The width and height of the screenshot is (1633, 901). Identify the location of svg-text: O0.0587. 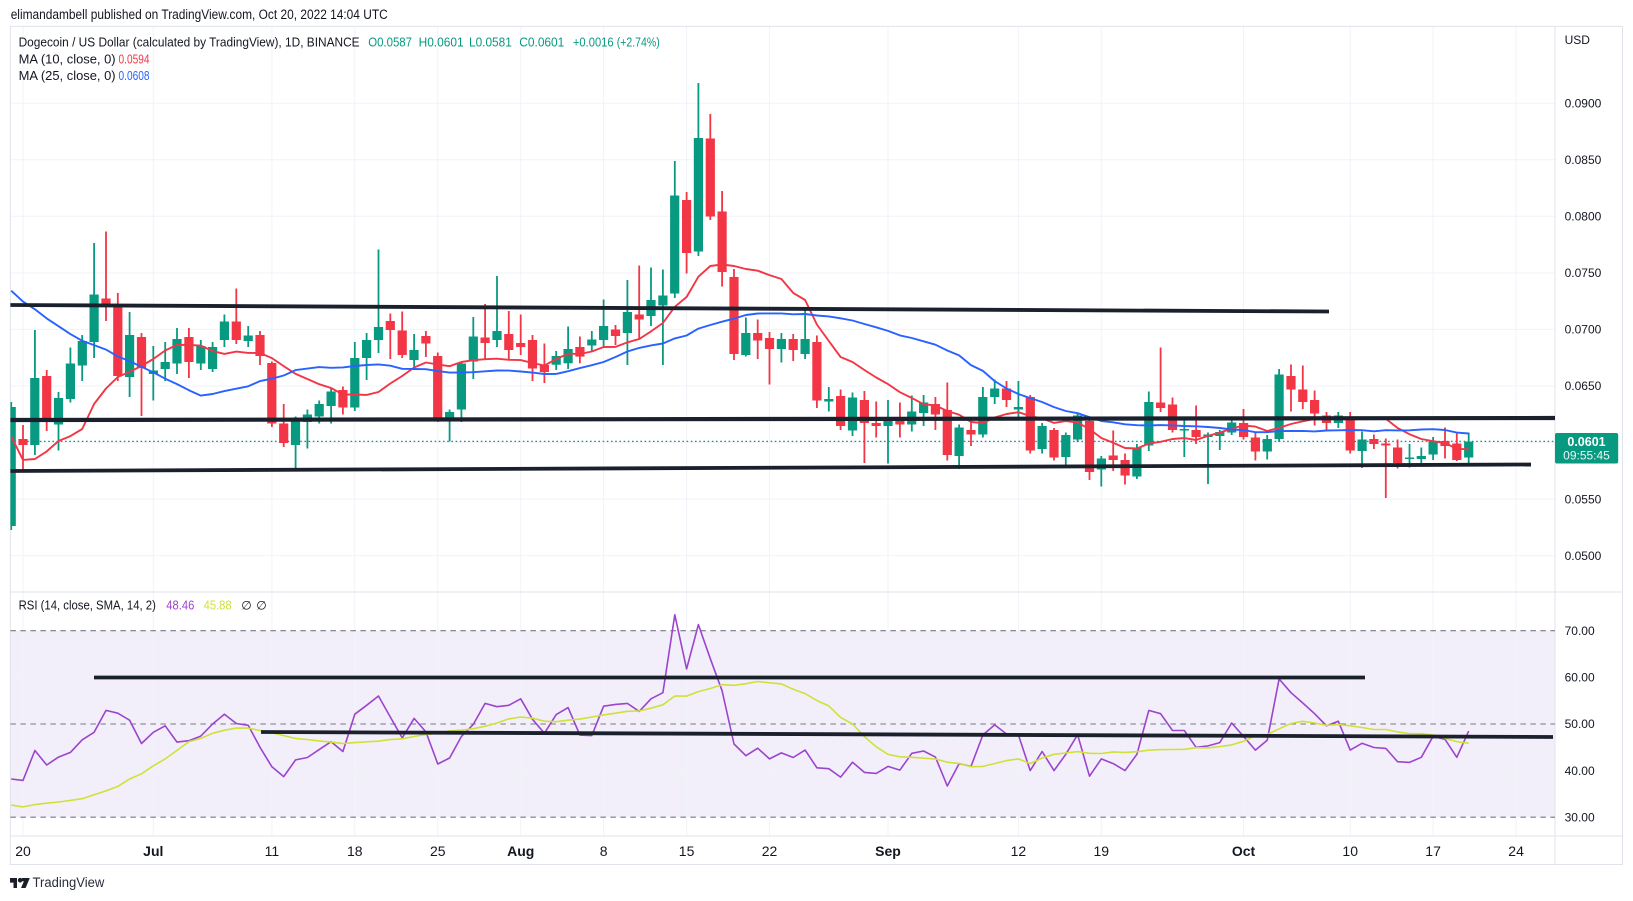
(390, 42).